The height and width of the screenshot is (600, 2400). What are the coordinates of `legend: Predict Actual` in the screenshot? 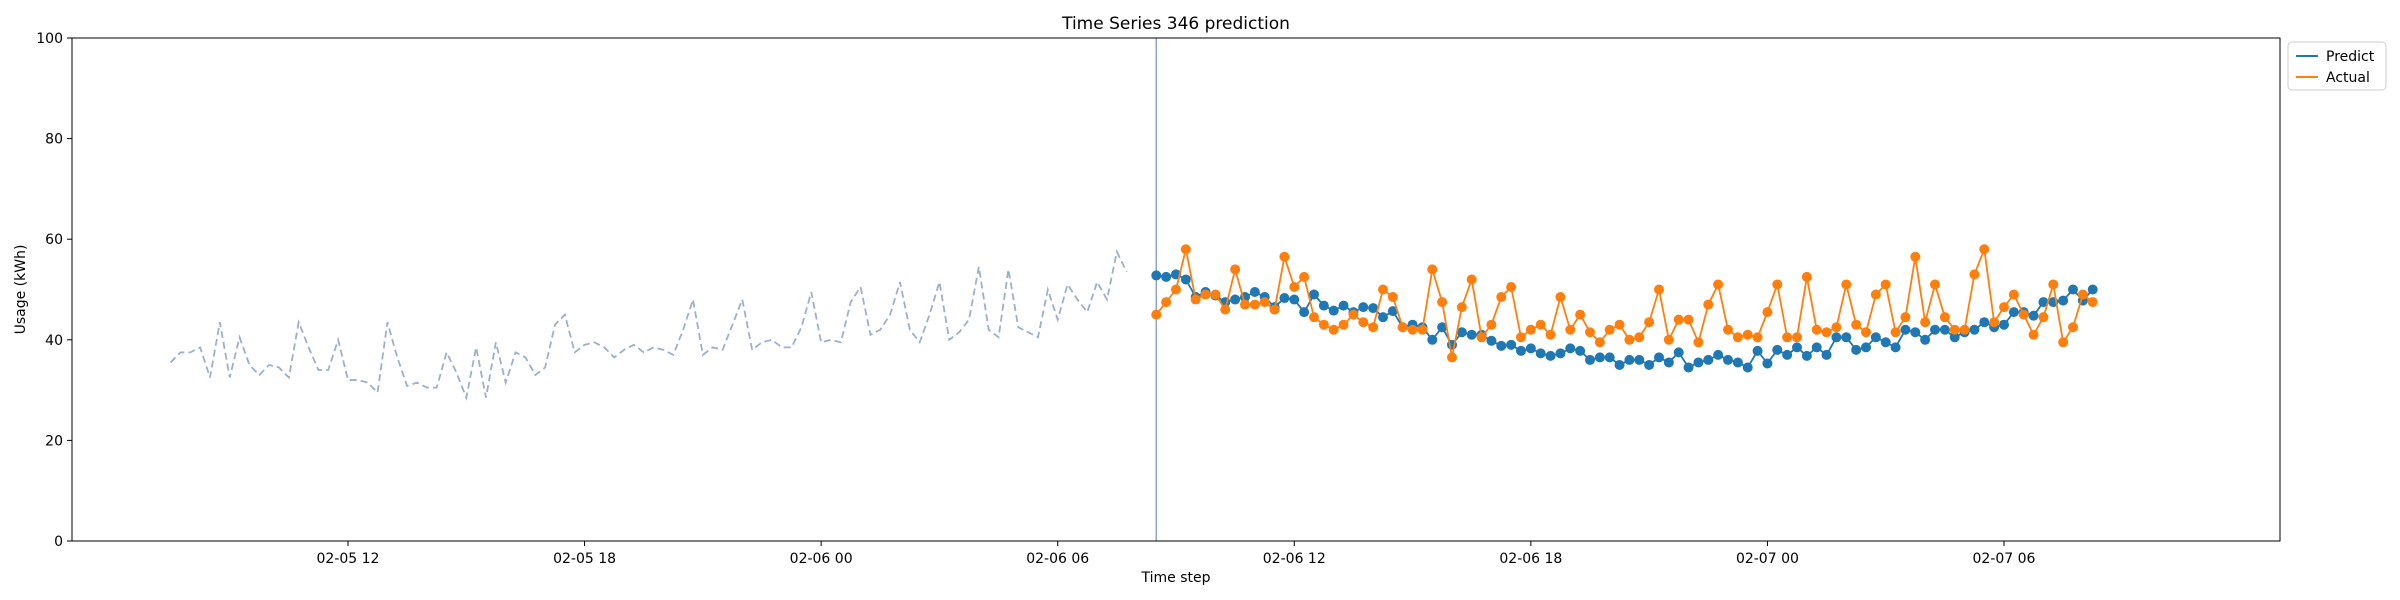 It's located at (2337, 66).